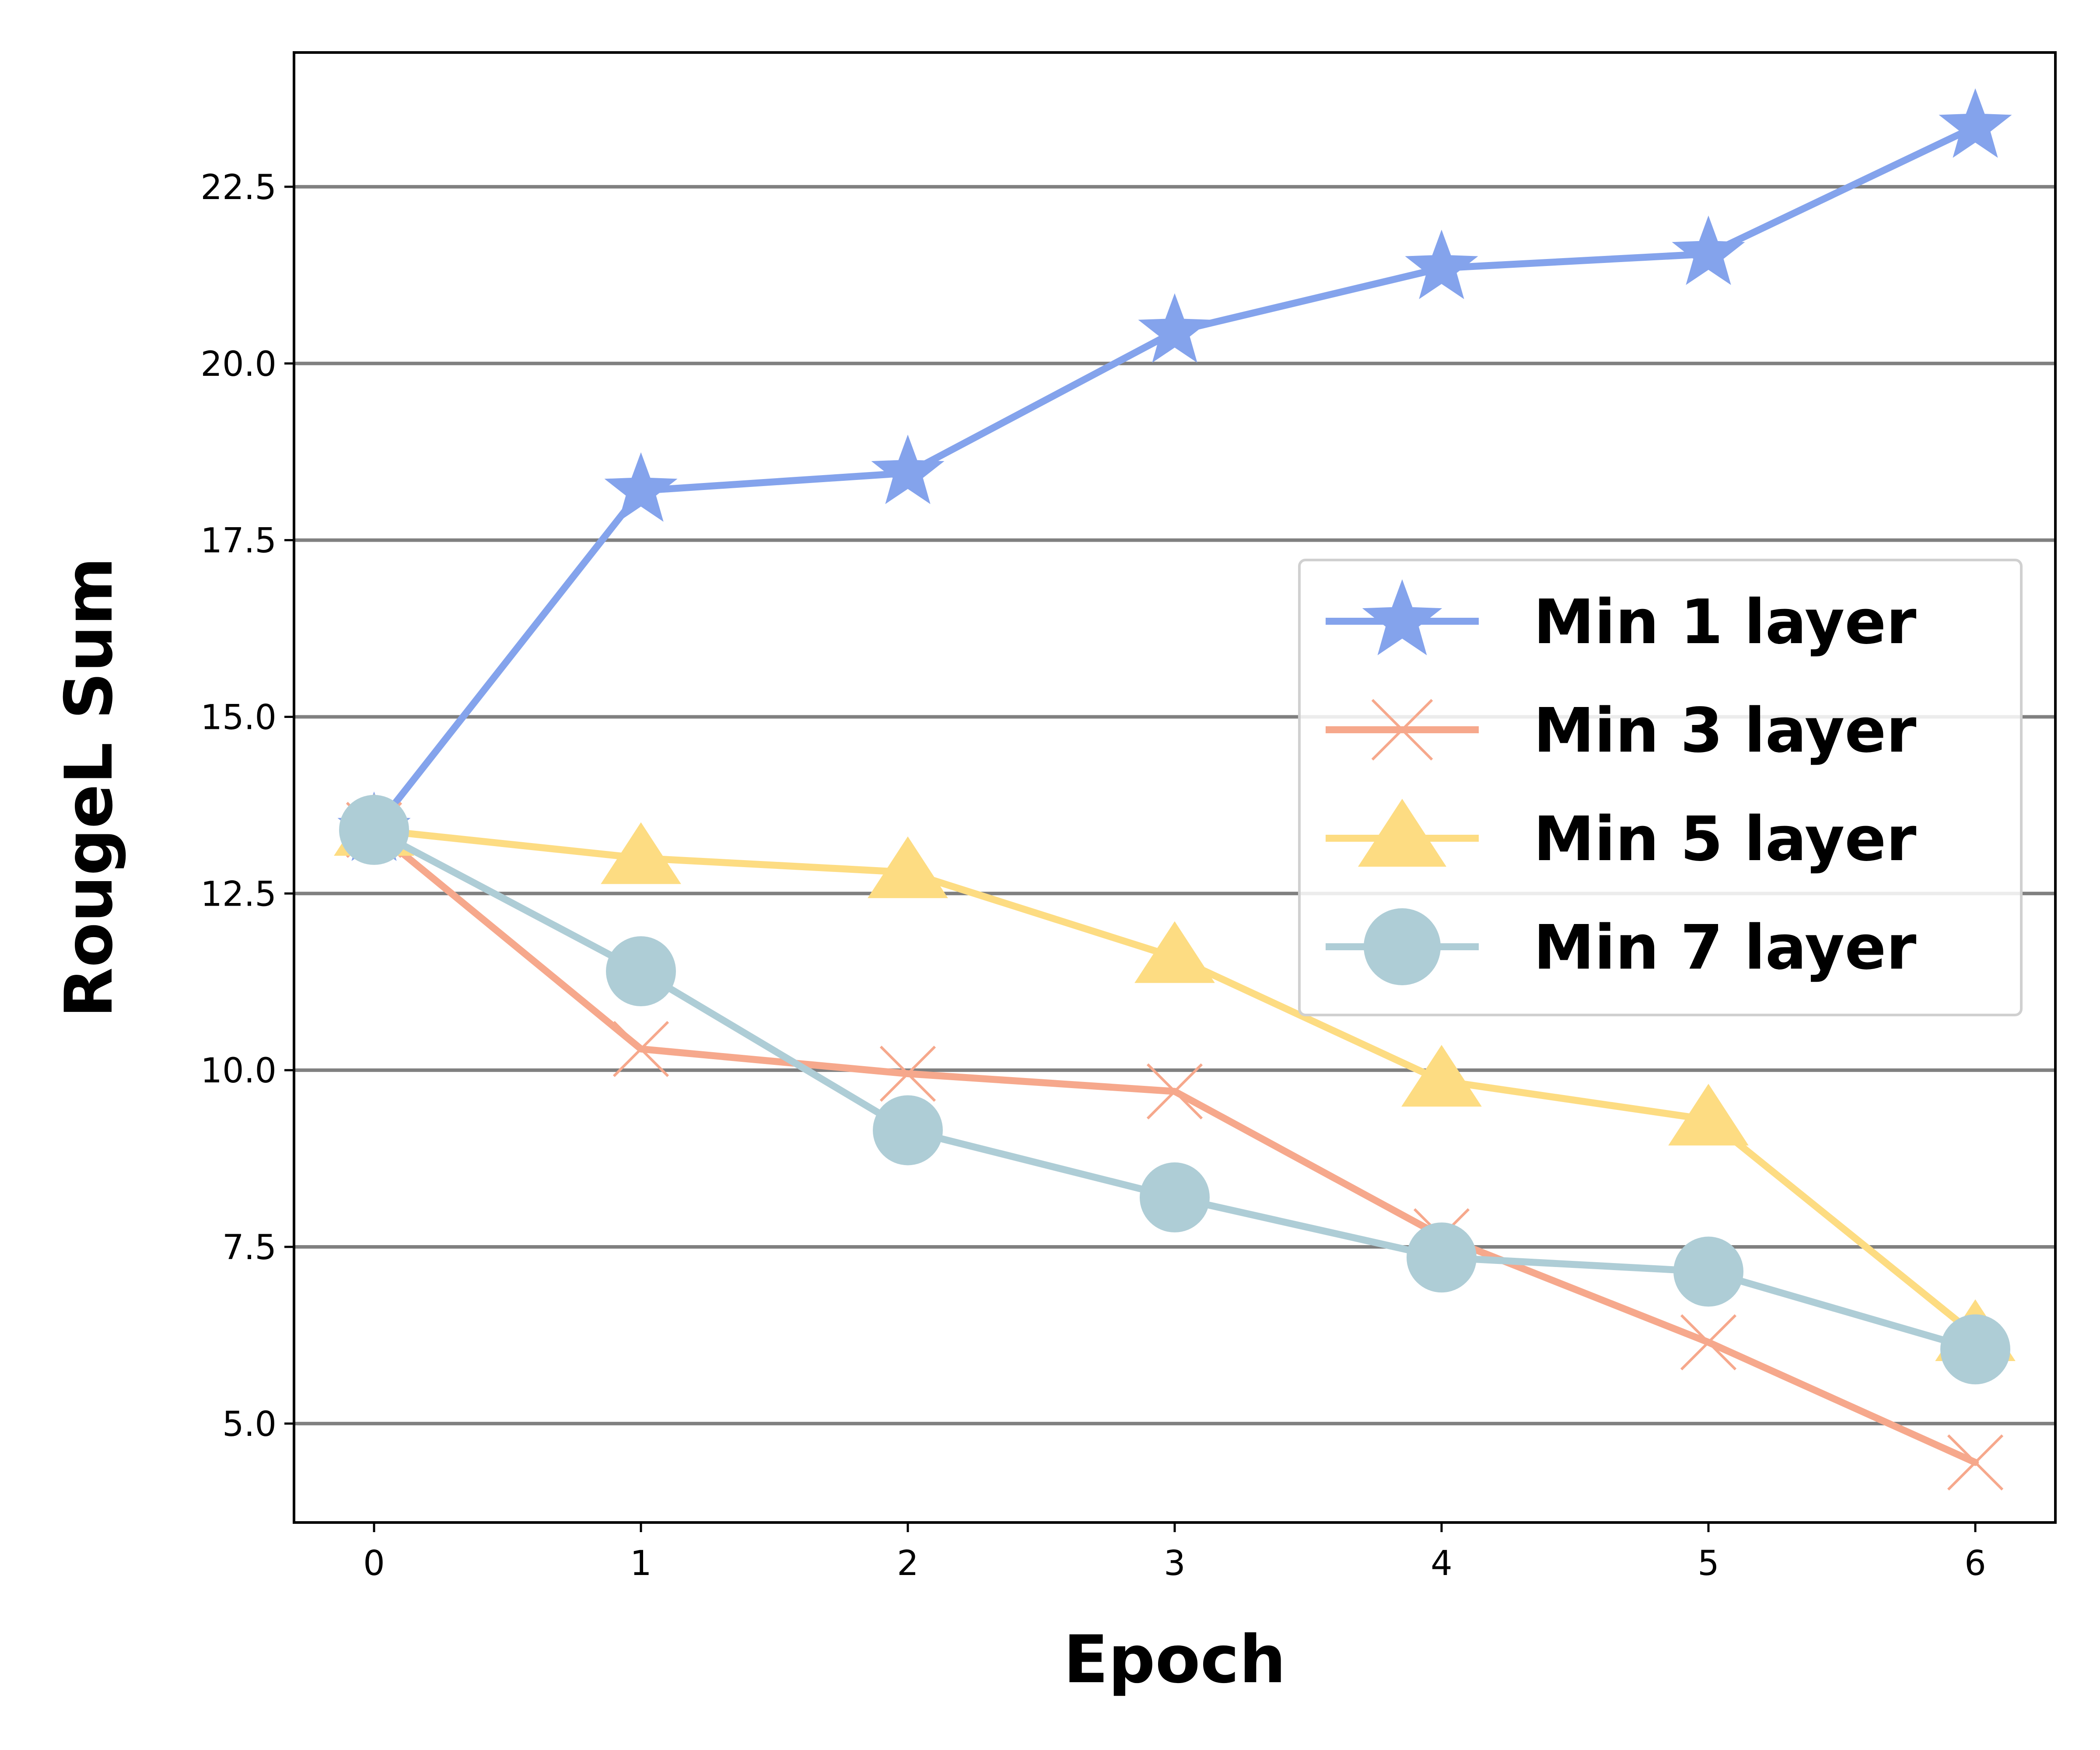 This screenshot has height=1750, width=2100. I want to click on legend-entry: Min 5 layer, so click(1621, 836).